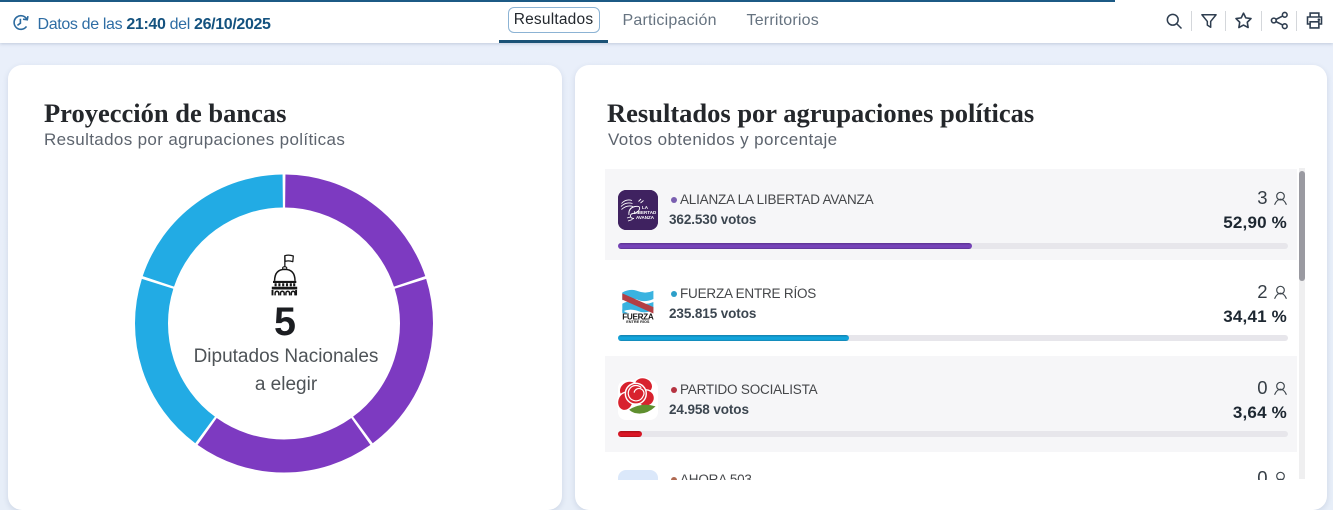 Image resolution: width=1333 pixels, height=510 pixels. I want to click on svg-text: ENTRE RÍOS, so click(638, 321).